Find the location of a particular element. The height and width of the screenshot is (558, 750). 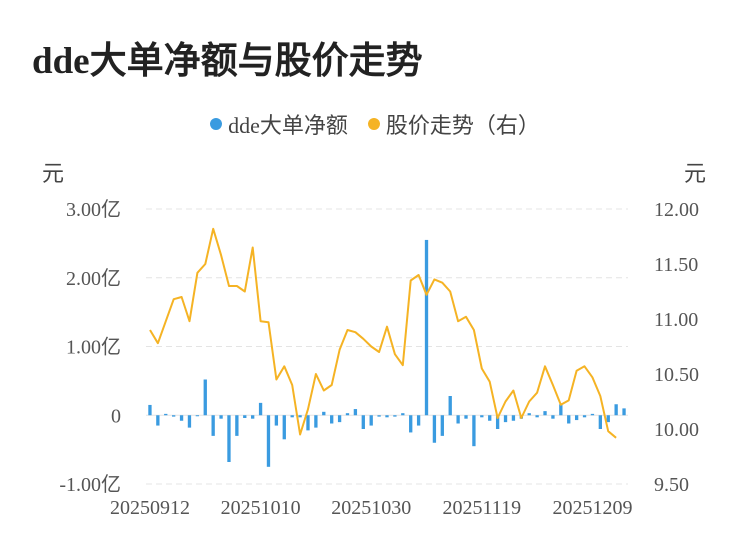

x-tick-label: 20251030 is located at coordinates (371, 508).